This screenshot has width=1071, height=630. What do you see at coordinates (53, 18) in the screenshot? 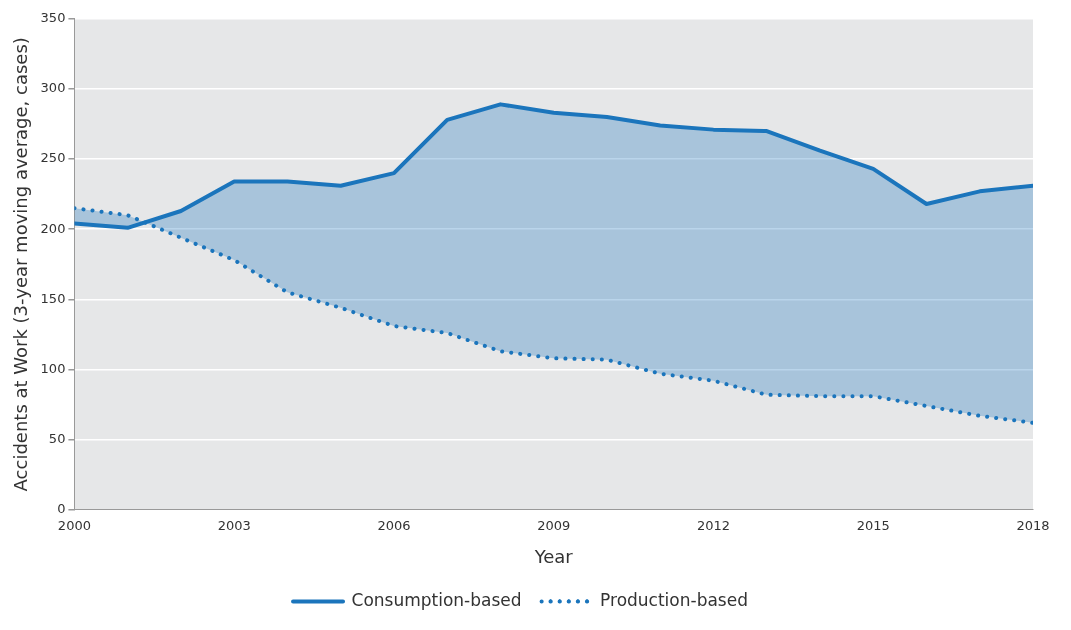
I see `y-tick-label: 350` at bounding box center [53, 18].